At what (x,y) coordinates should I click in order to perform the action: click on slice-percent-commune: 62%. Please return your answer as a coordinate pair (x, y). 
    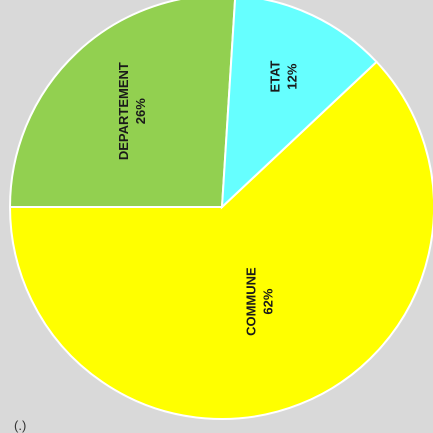
    Looking at the image, I should click on (267, 301).